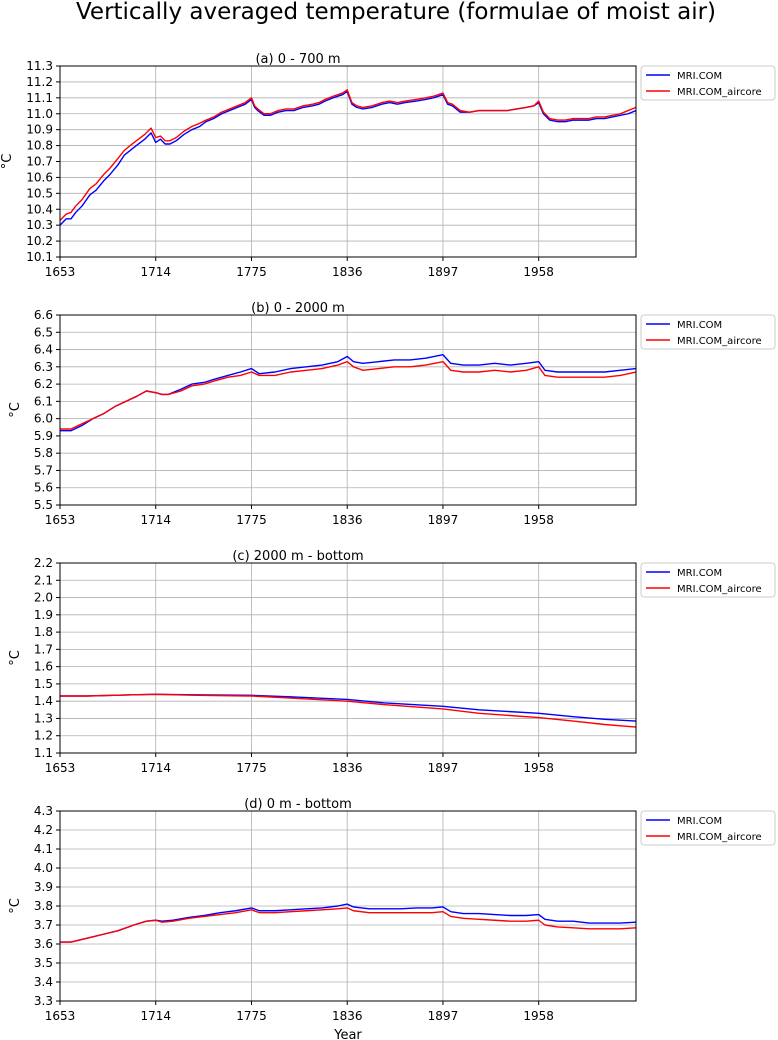 Image resolution: width=778 pixels, height=1040 pixels. I want to click on y-tick-label: 10.1, so click(39, 257).